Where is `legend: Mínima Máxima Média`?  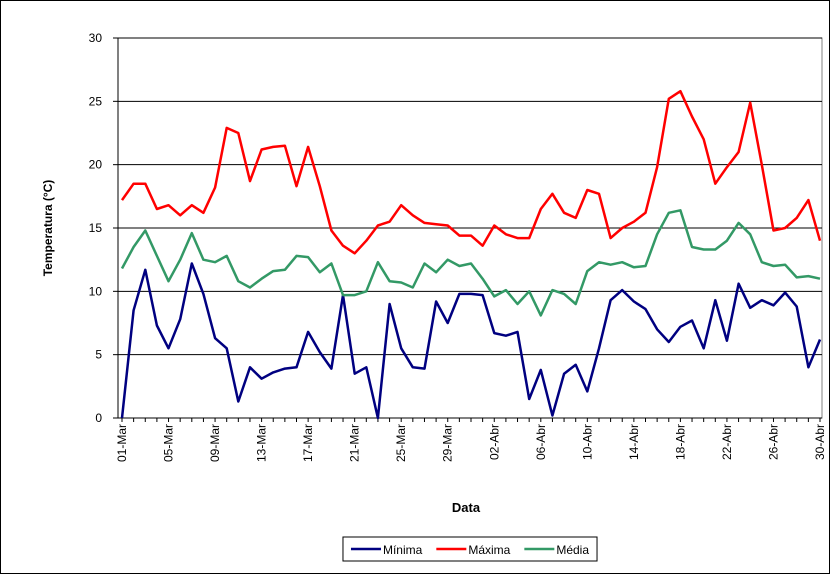 legend: Mínima Máxima Média is located at coordinates (470, 549).